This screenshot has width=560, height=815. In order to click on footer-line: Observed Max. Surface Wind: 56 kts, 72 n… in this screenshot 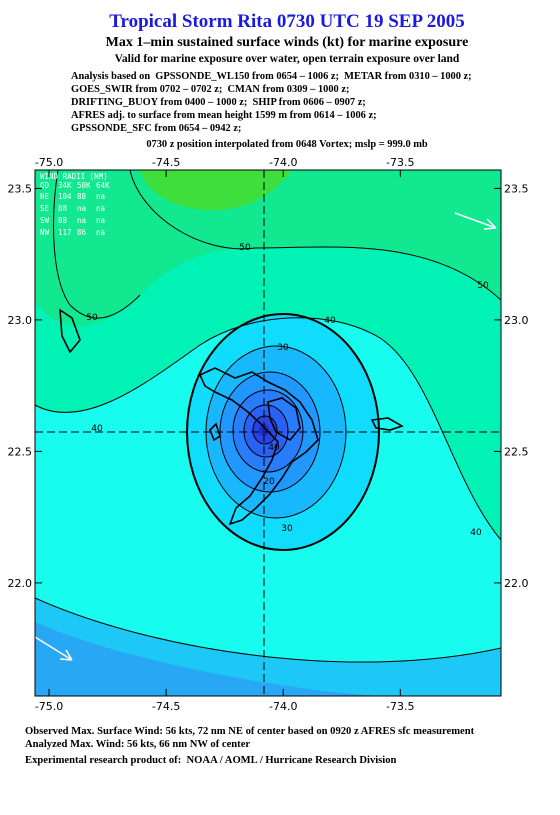, I will do `click(250, 731)`.